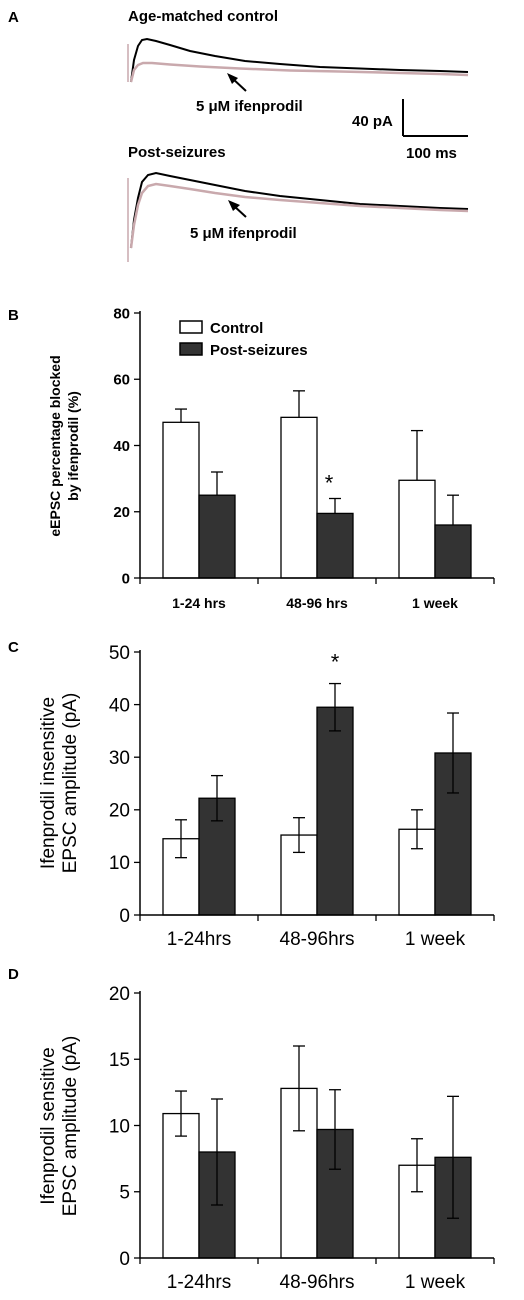 Image resolution: width=524 pixels, height=1300 pixels. Describe the element at coordinates (48, 1125) in the screenshot. I see `y-axis-label-d-line1: Ifenprodil sensitive` at that location.